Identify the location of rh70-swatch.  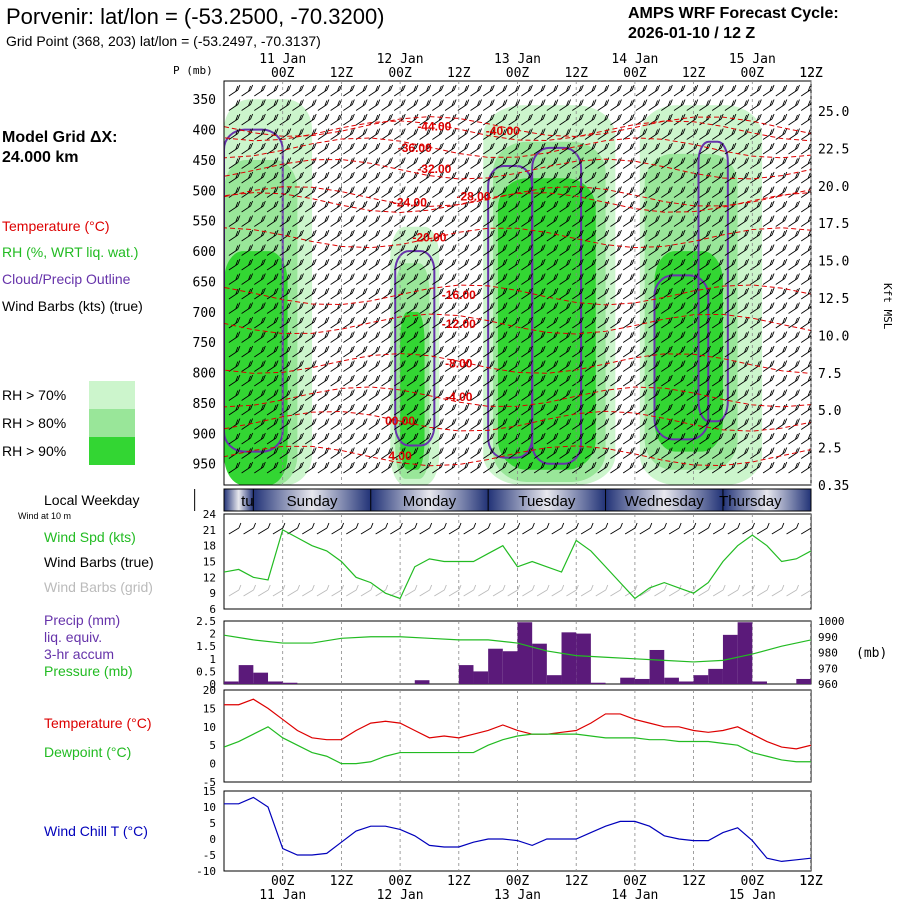
(112, 395).